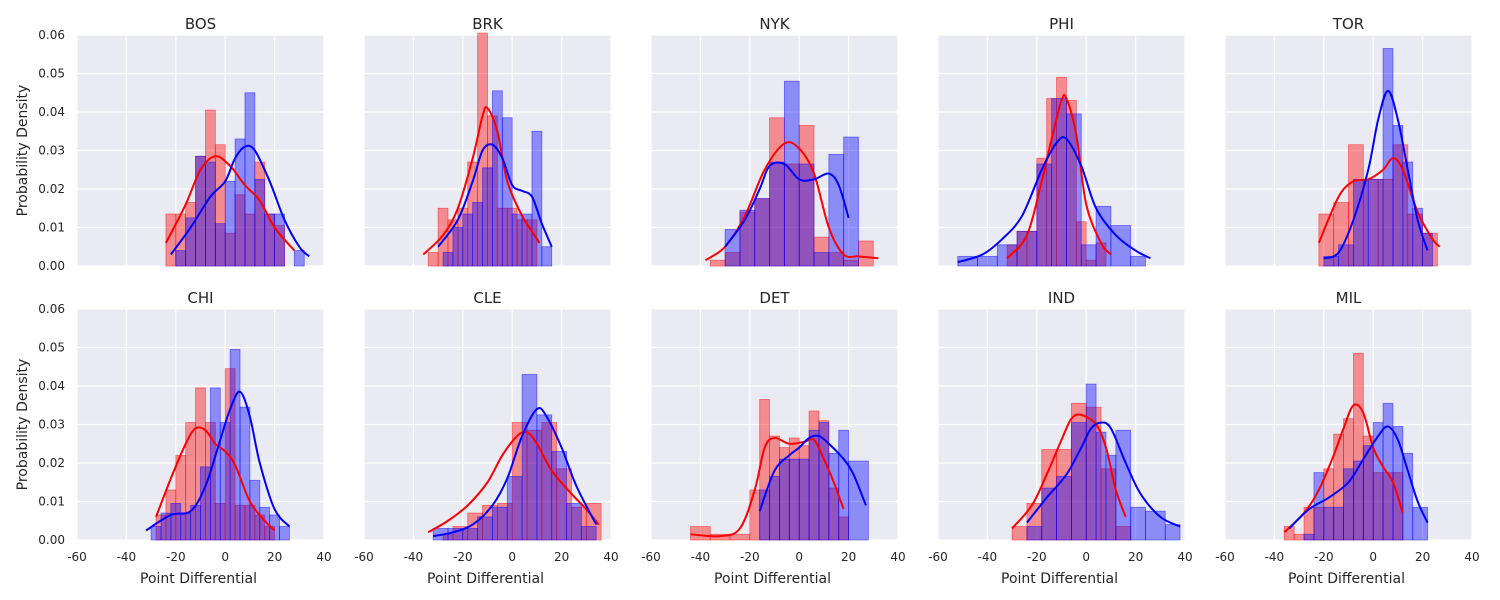 This screenshot has height=600, width=1500. I want to click on panel-ind: IND -60 -40 -20 0 20 40 Point Differential, so click(1060, 438).